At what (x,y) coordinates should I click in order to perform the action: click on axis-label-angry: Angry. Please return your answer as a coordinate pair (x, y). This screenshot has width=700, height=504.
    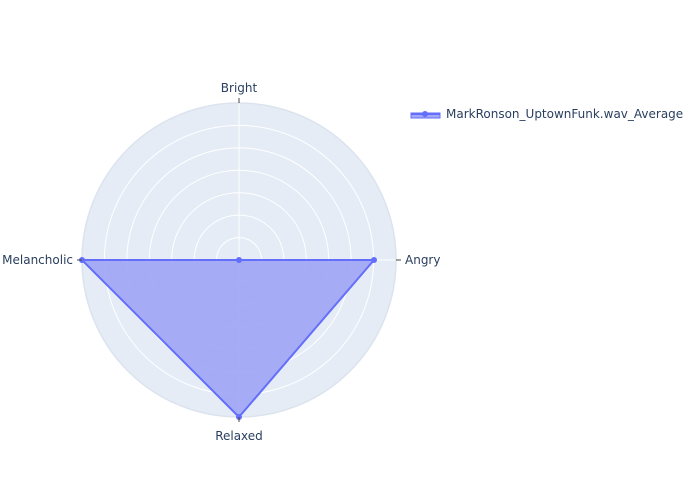
    Looking at the image, I should click on (422, 260).